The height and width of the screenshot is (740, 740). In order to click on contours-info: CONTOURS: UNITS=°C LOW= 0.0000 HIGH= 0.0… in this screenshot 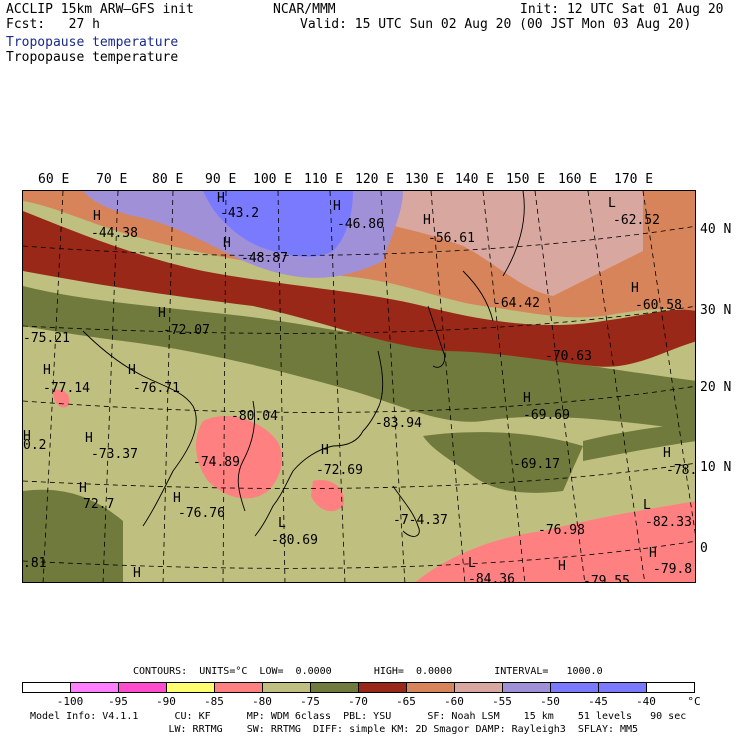, I will do `click(368, 671)`.